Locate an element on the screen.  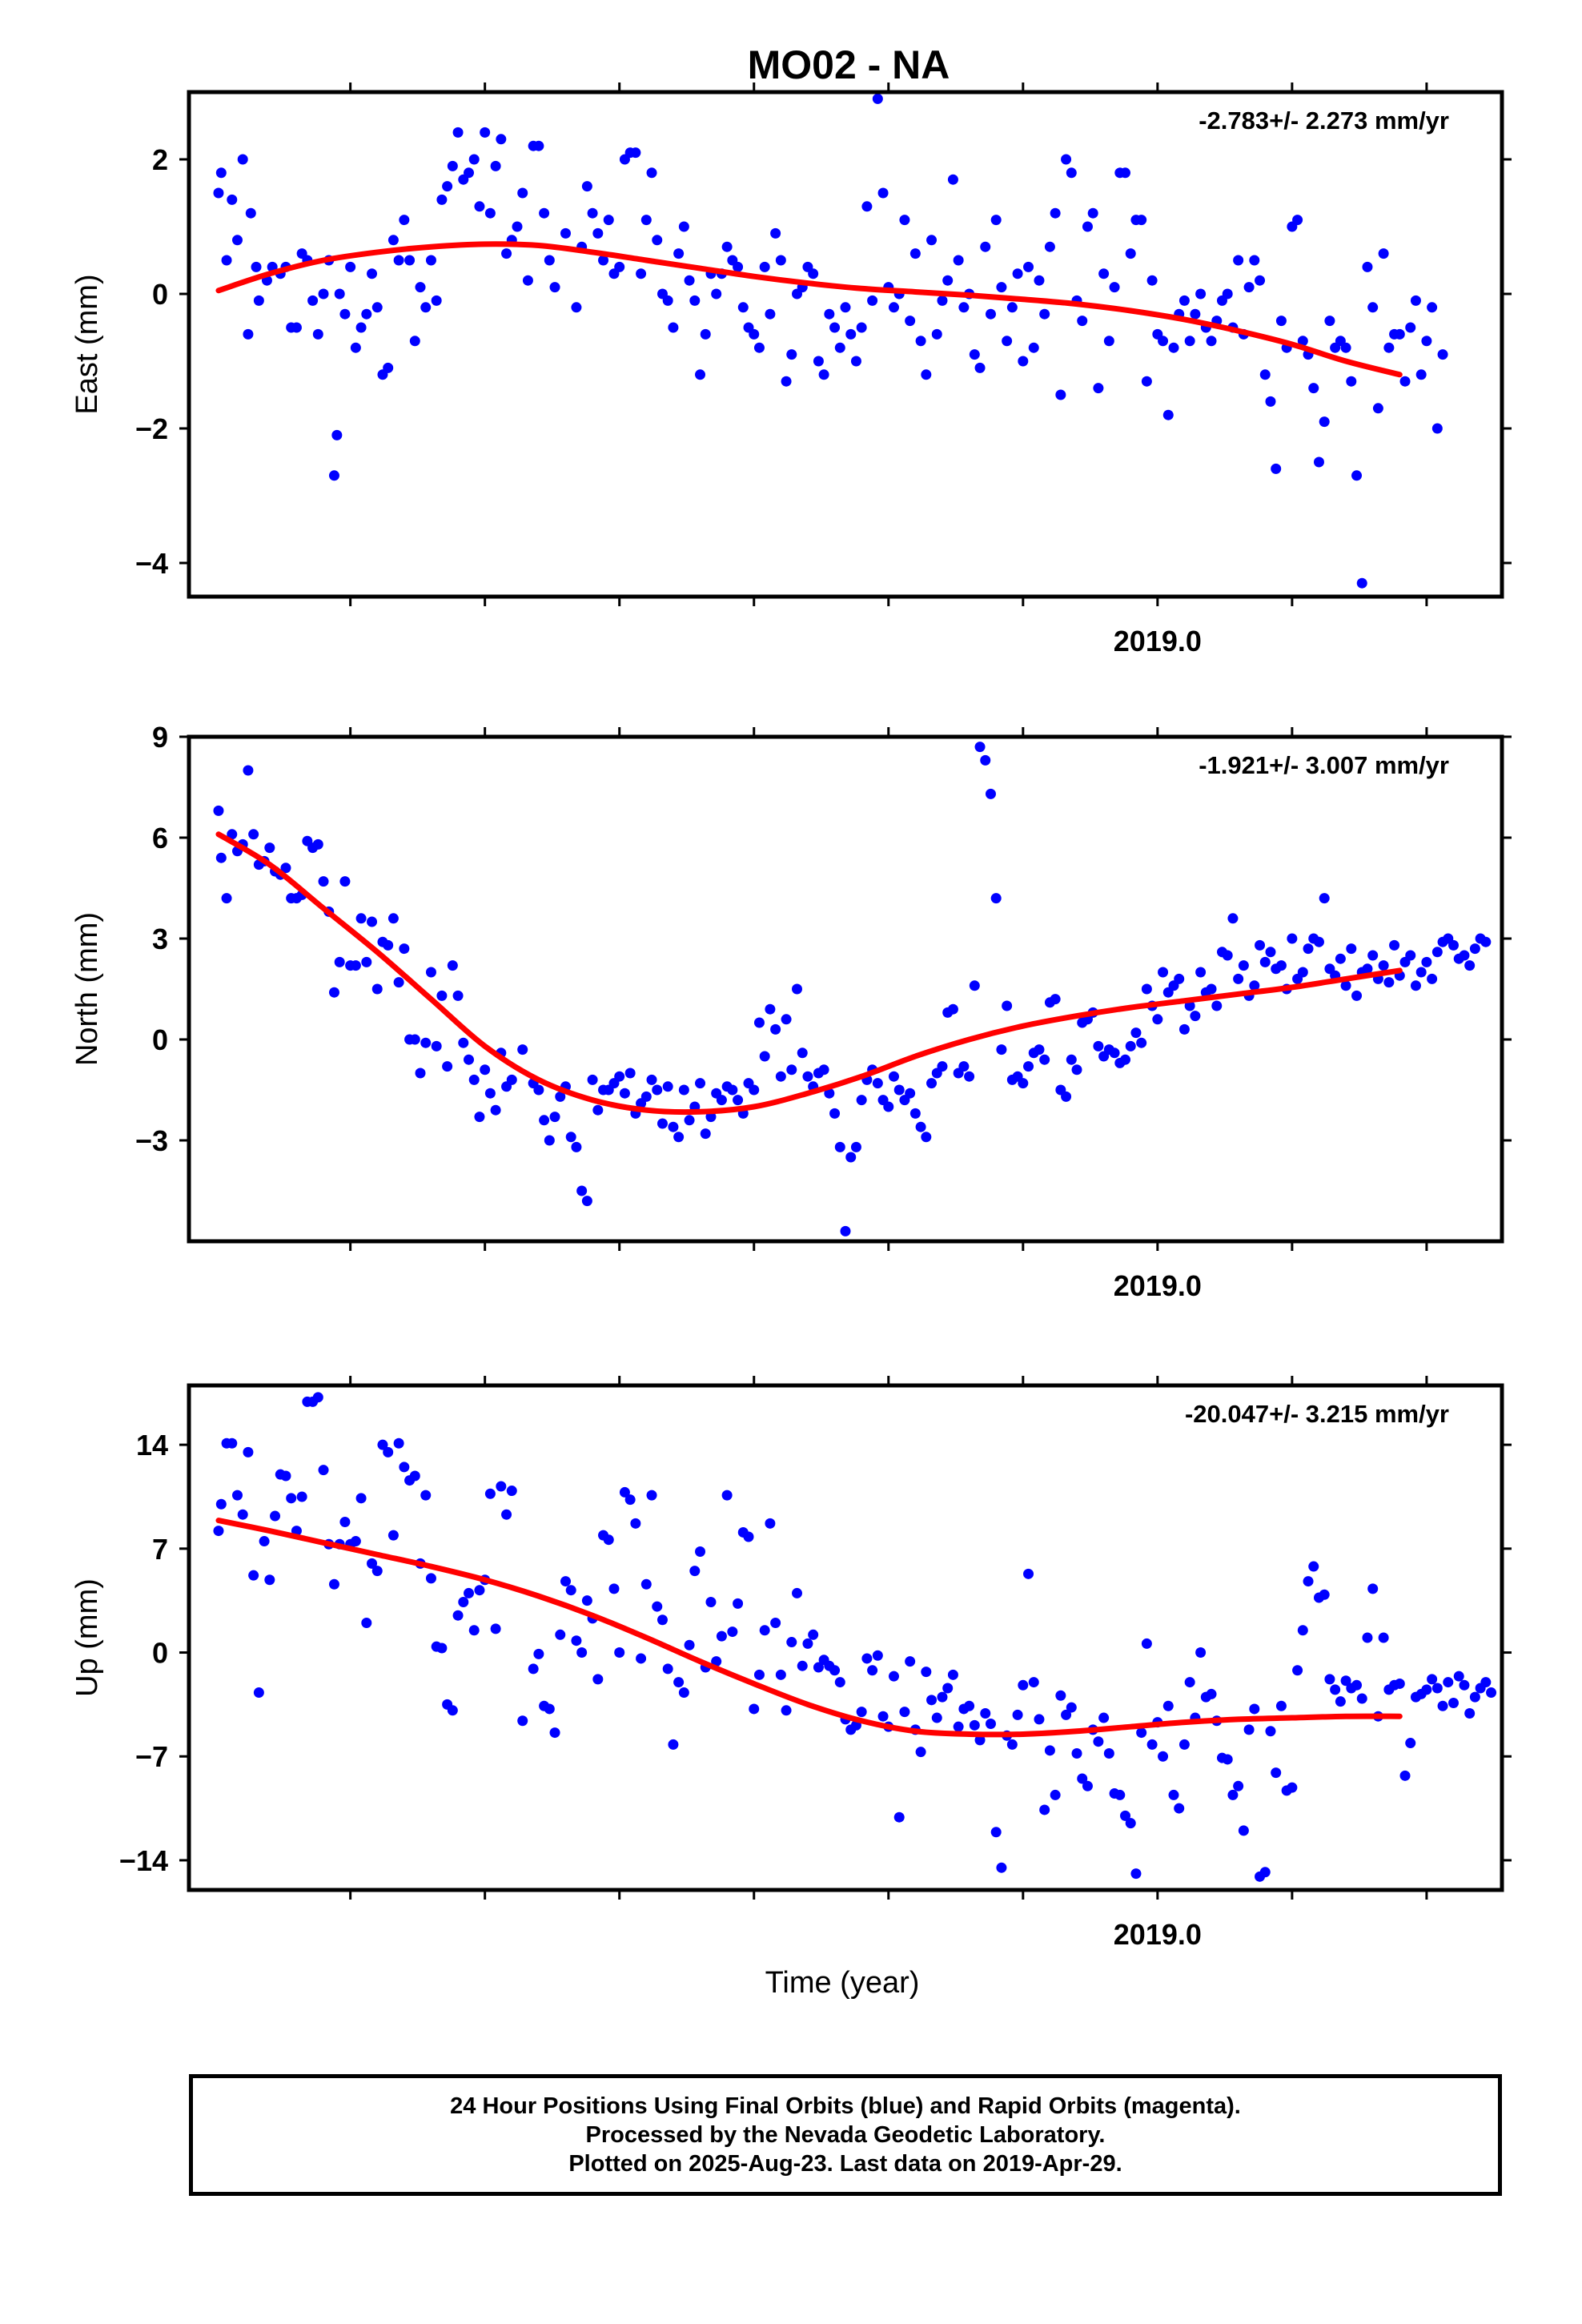
y-tick-label: 0 is located at coordinates (160, 1653).